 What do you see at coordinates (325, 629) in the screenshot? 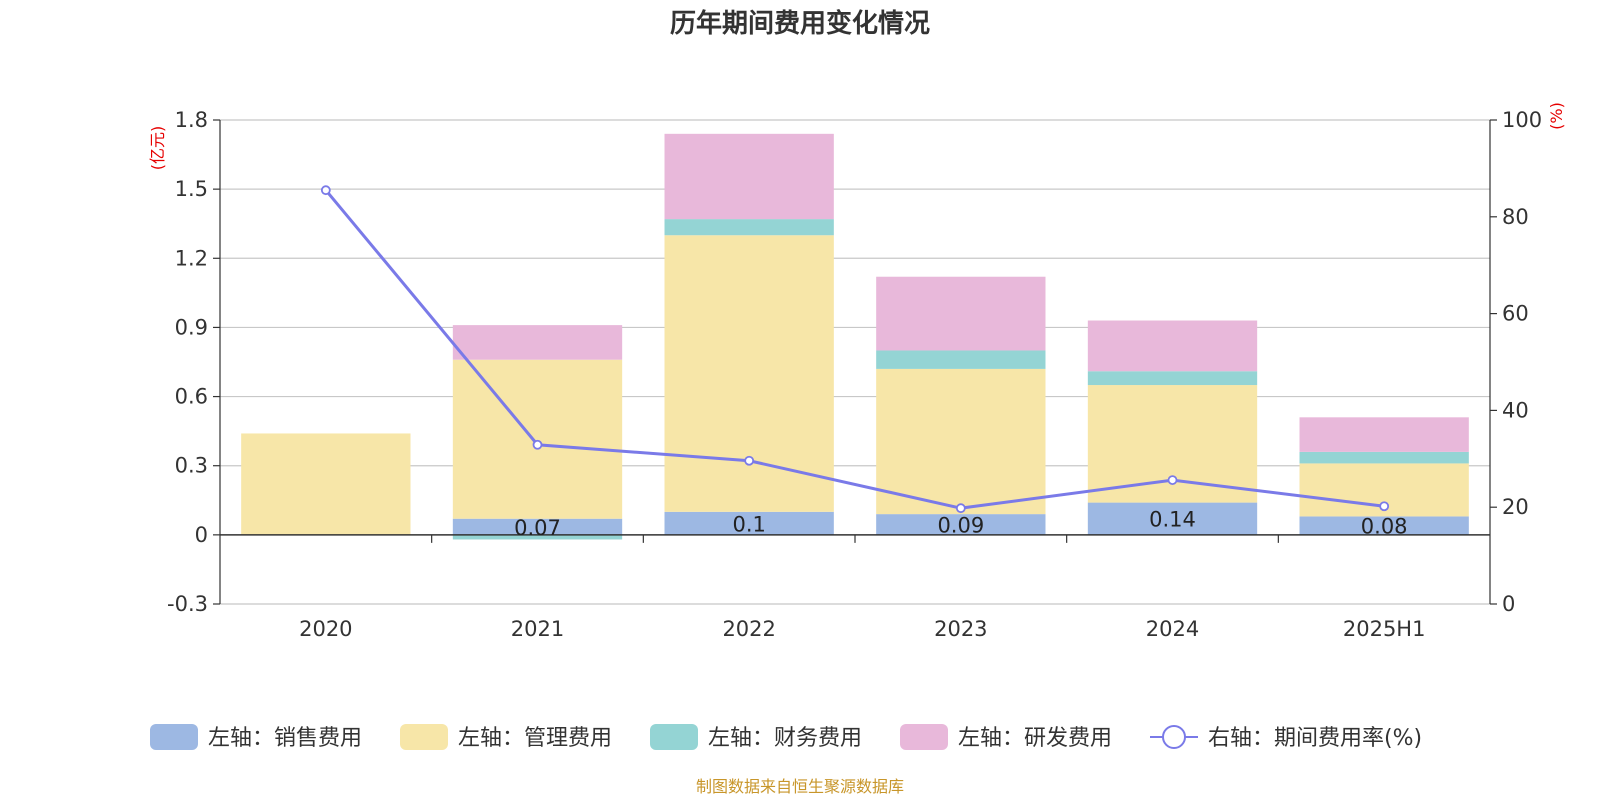
I see `category-label: 2020` at bounding box center [325, 629].